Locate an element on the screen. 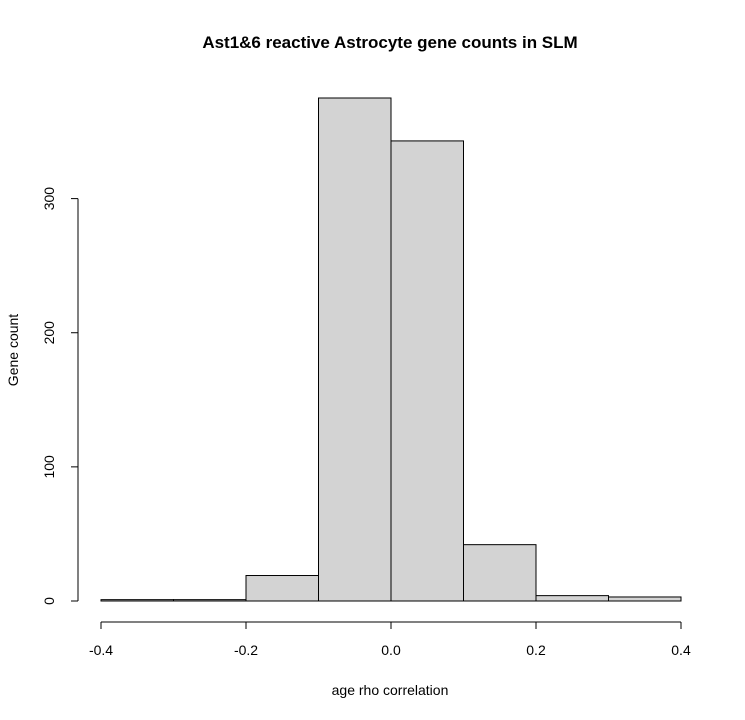 The image size is (745, 720). x-tick-label: 0.2 is located at coordinates (536, 650).